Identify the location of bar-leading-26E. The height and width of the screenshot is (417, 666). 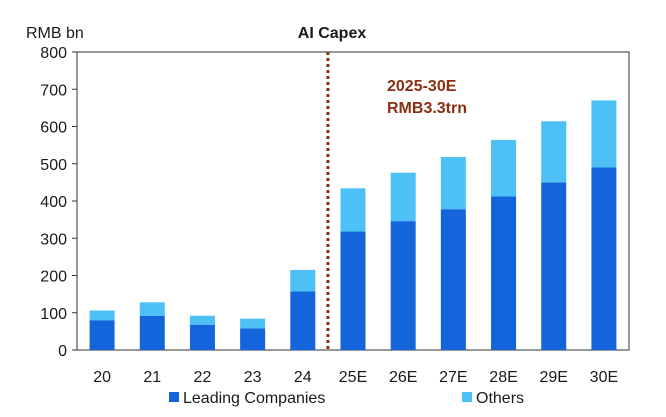
(403, 285).